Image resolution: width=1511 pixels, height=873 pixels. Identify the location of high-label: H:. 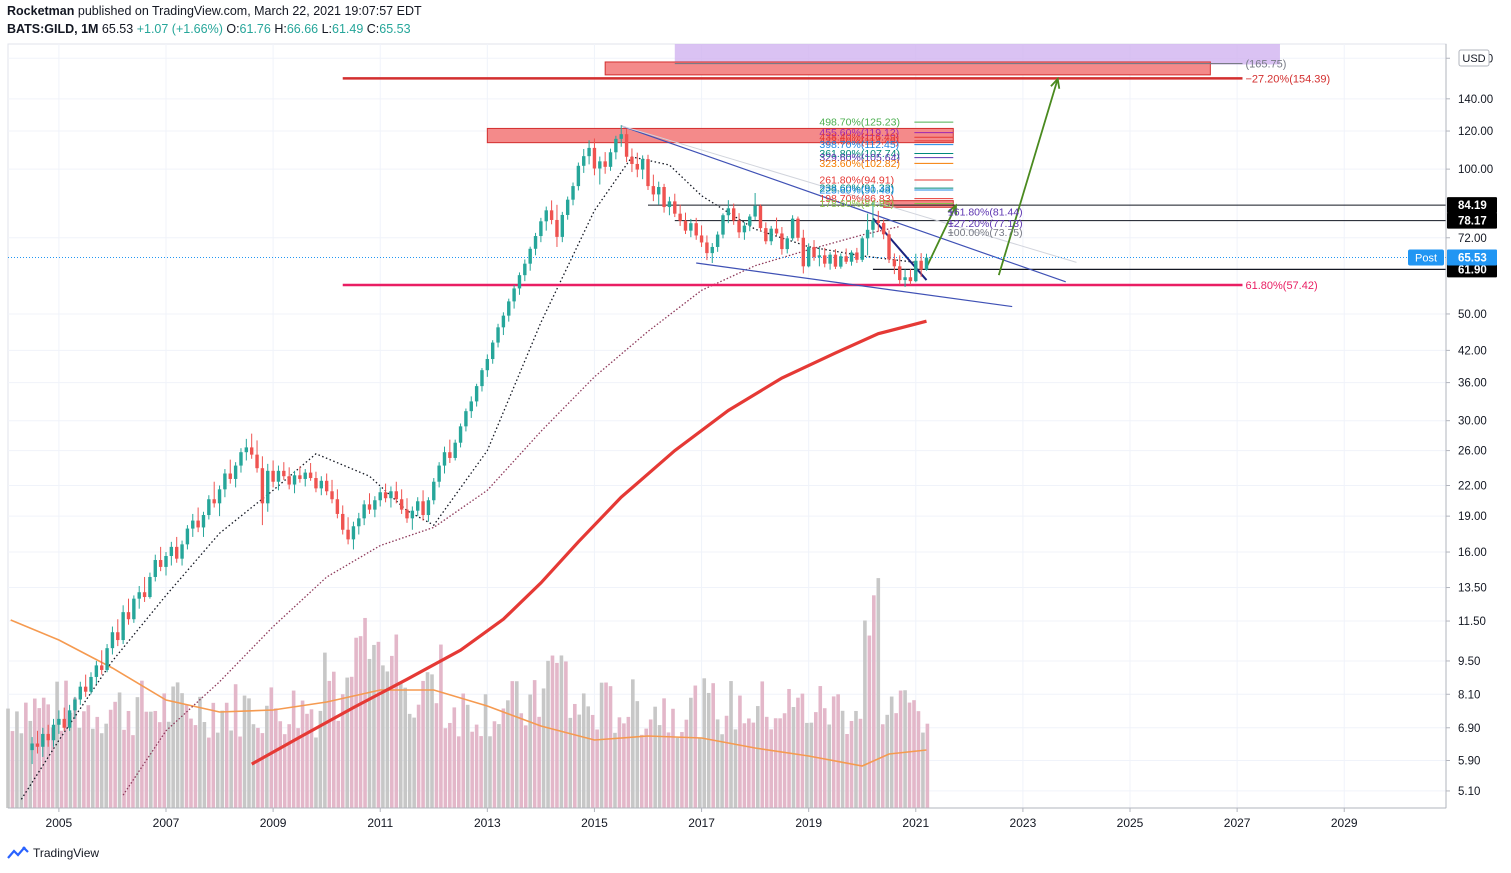
(280, 29).